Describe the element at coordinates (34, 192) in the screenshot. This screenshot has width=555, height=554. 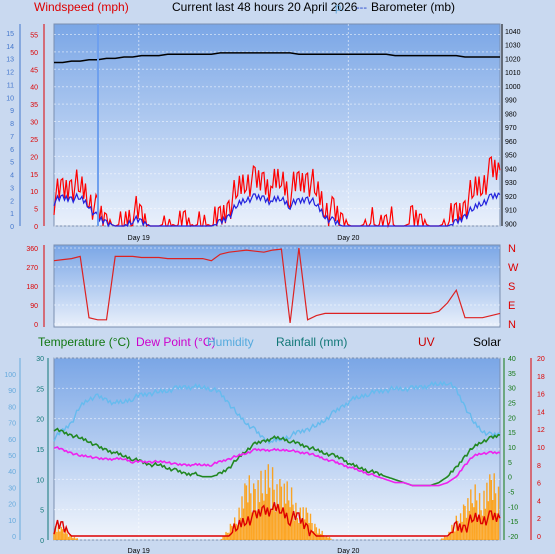
I see `mph-tick: 10` at that location.